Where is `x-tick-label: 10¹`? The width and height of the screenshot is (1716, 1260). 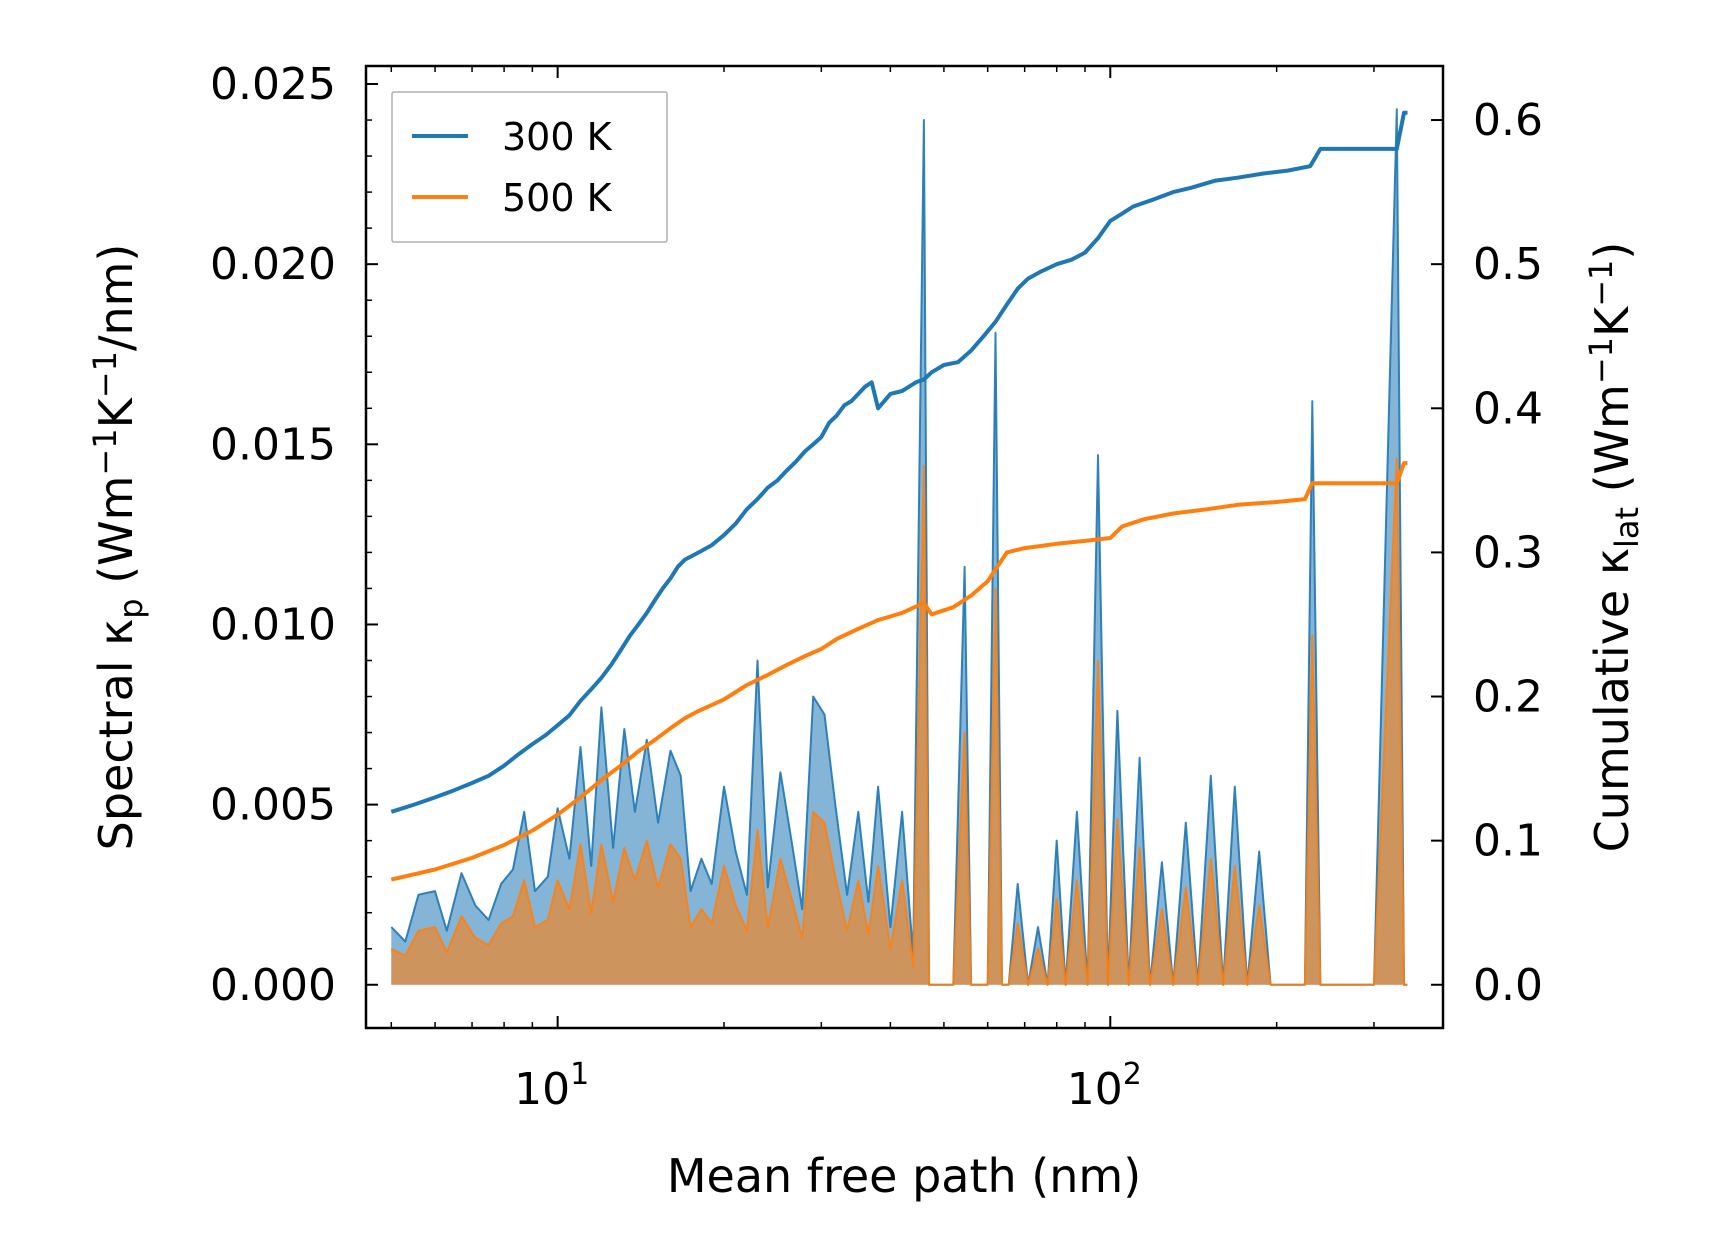
x-tick-label: 10¹ is located at coordinates (551, 1086).